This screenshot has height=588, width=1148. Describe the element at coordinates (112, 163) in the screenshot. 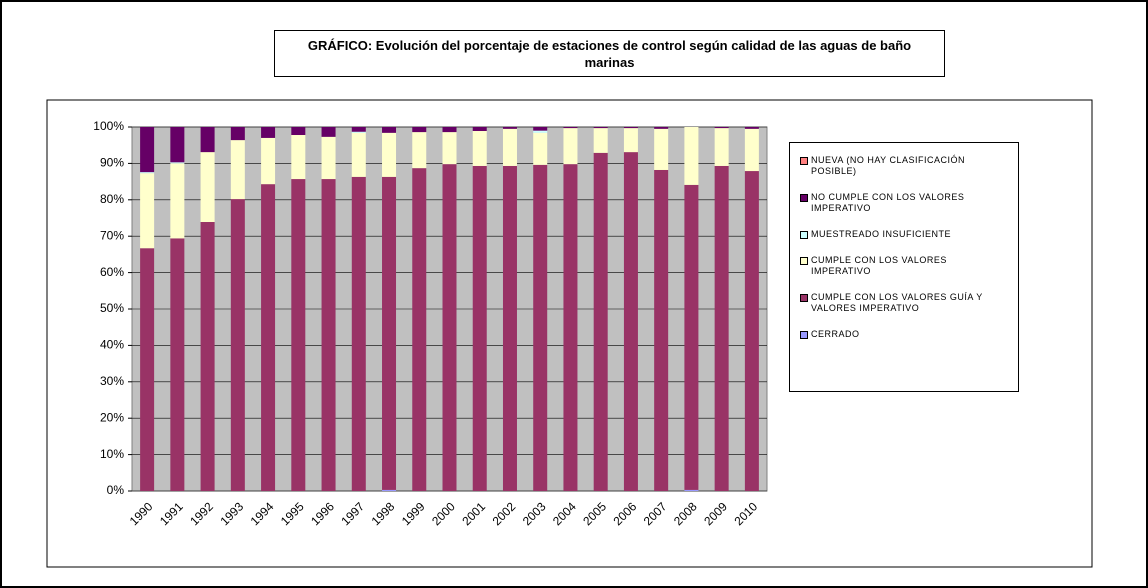

I see `y-tick-label: 90%` at that location.